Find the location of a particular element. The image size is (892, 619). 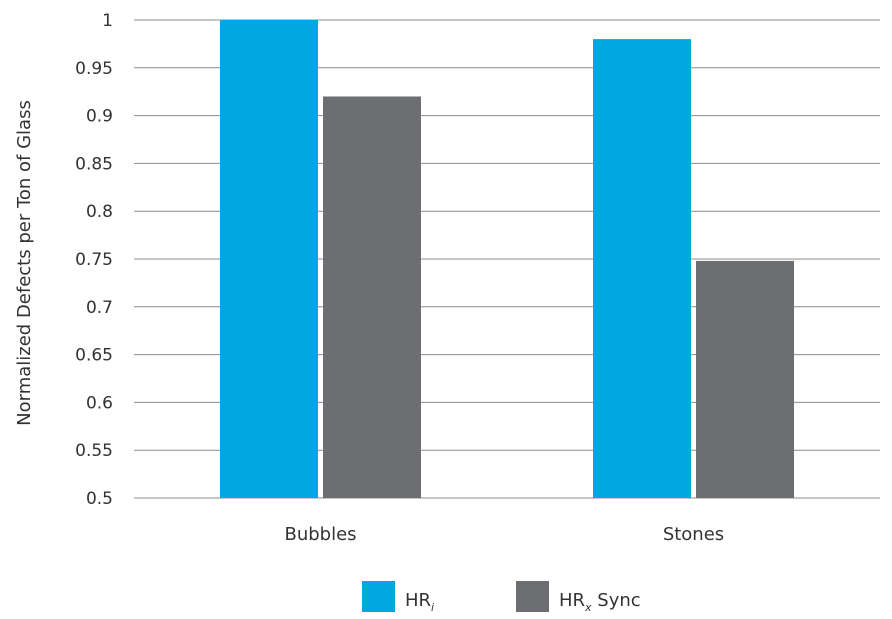

y-tick-label: 0.6 is located at coordinates (99, 403).